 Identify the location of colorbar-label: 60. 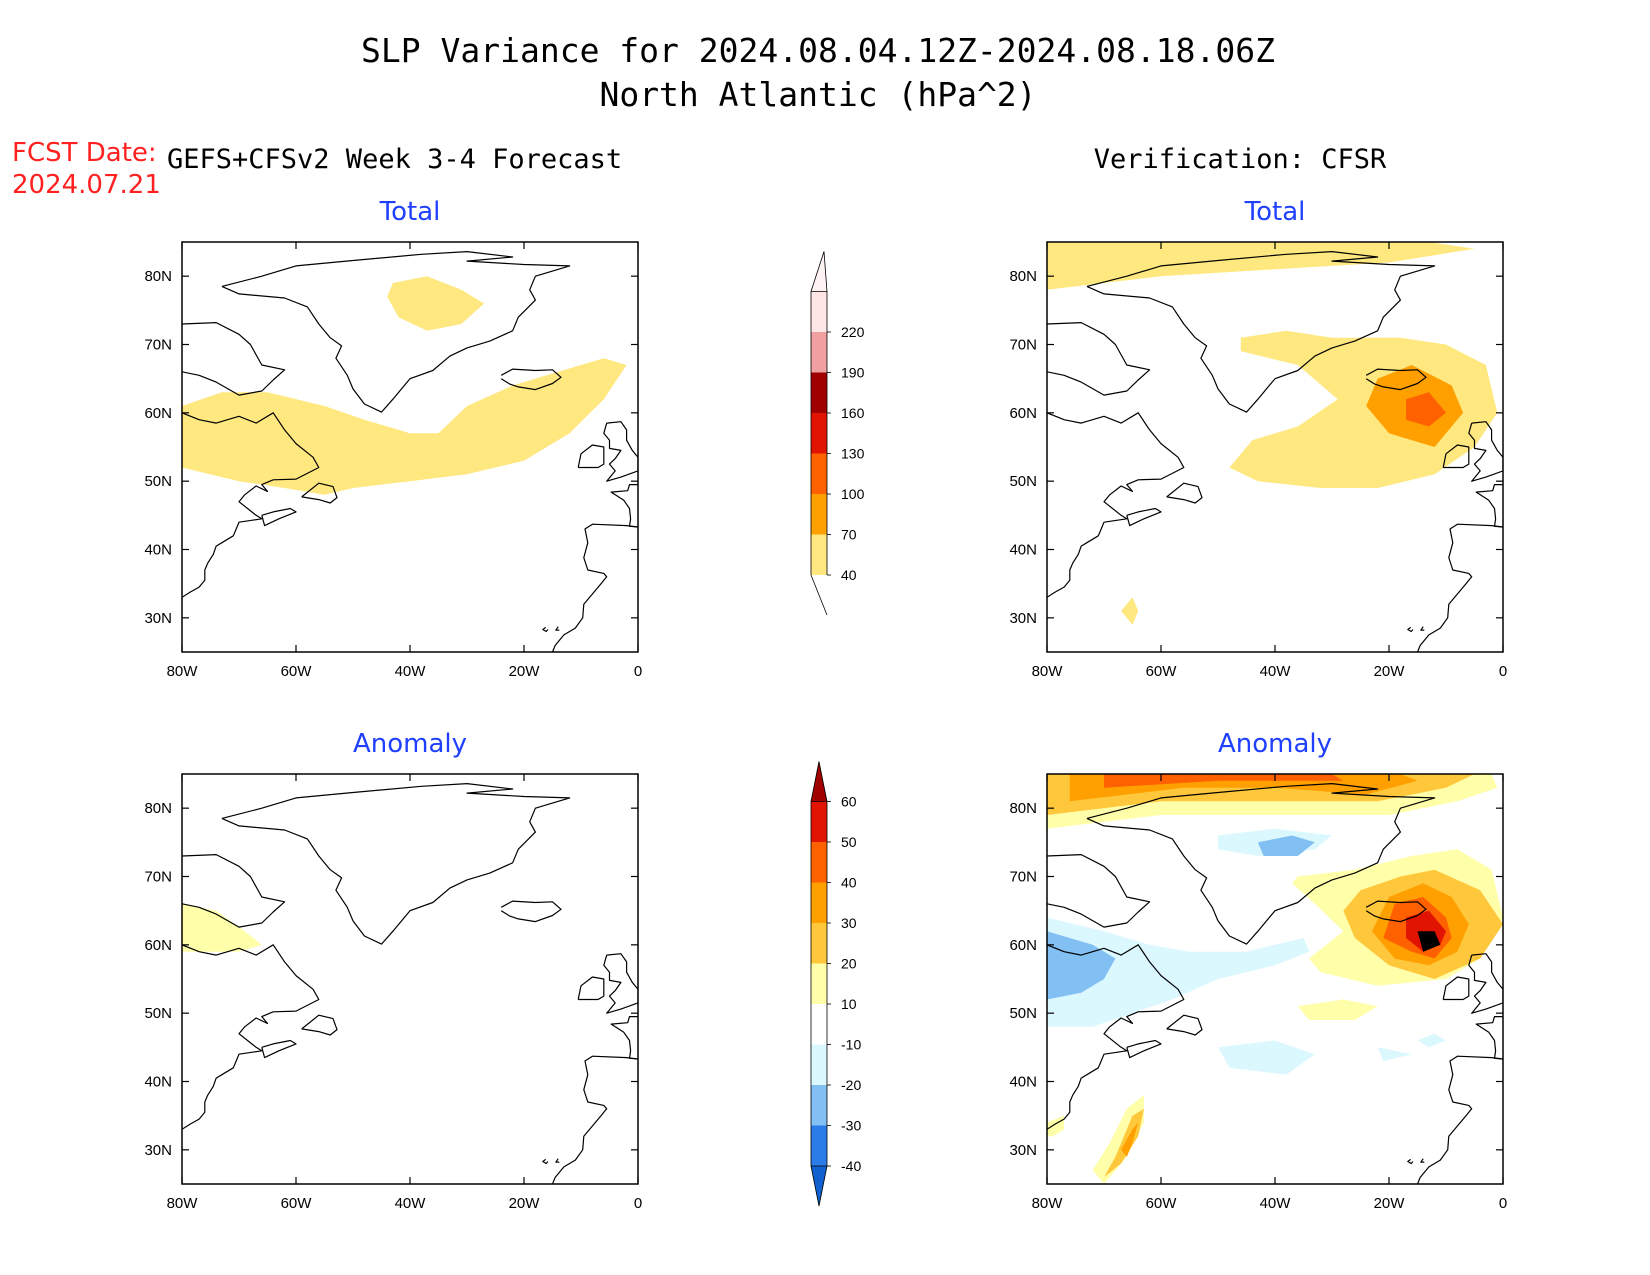
(849, 802).